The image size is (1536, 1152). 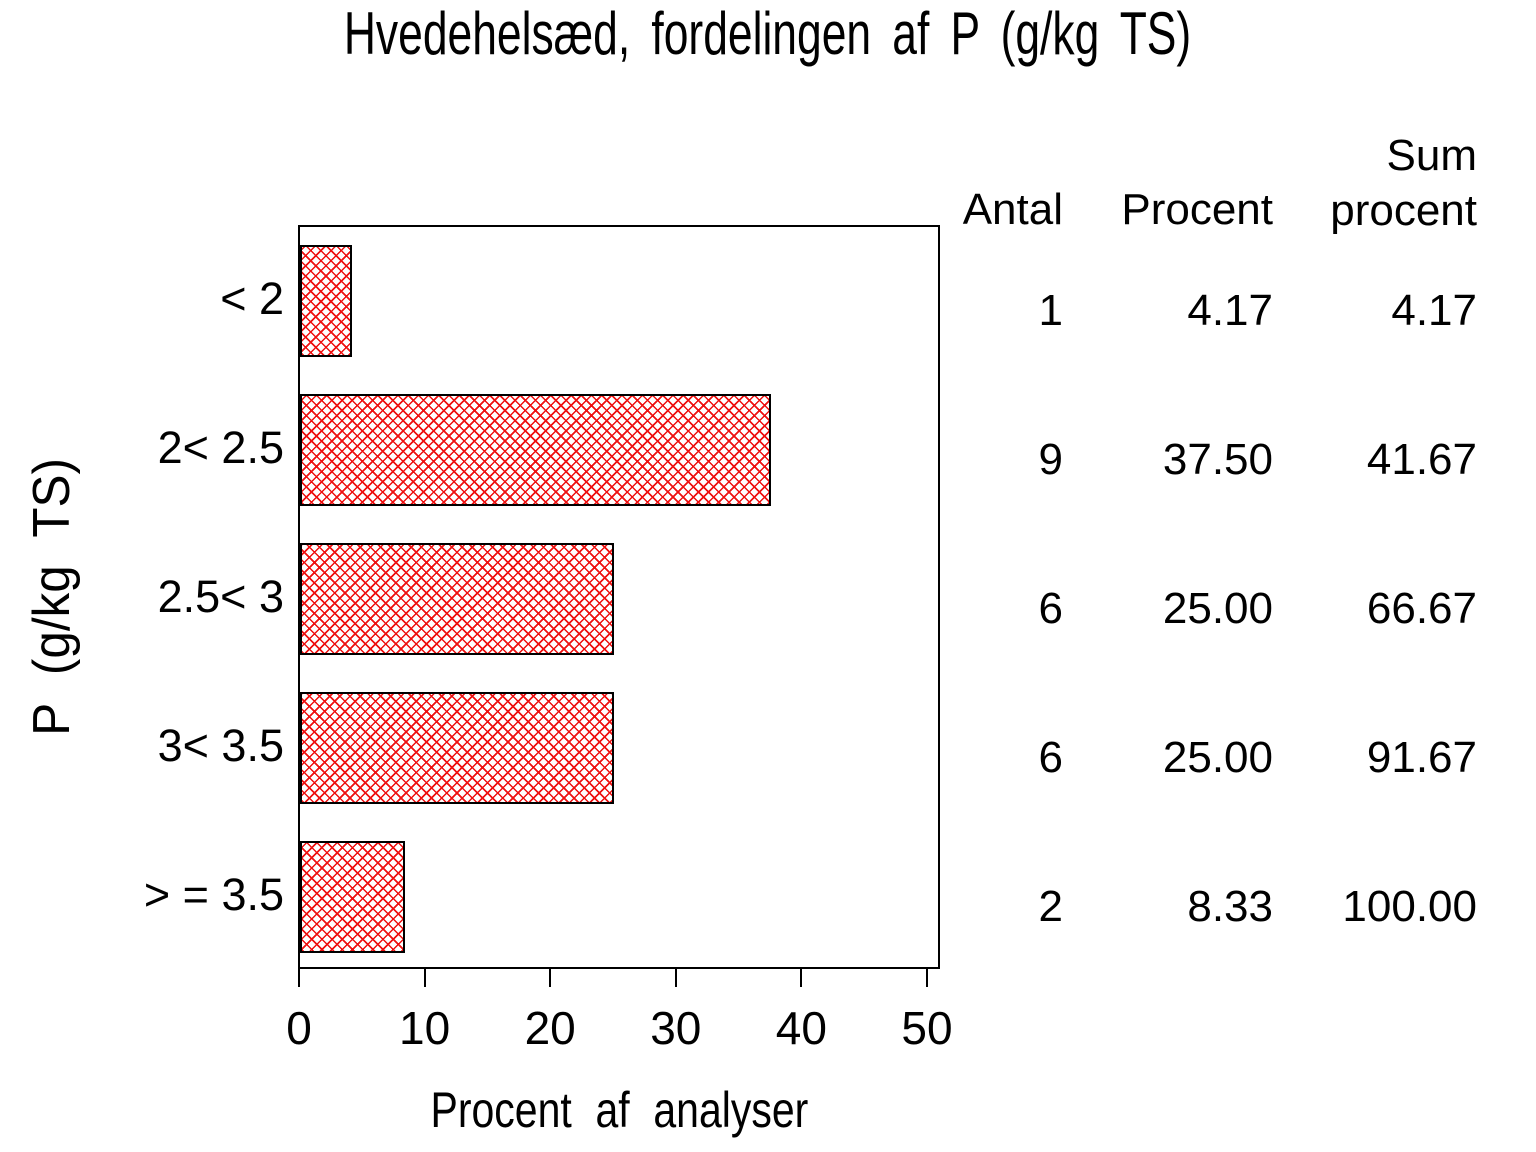 What do you see at coordinates (220, 596) in the screenshot?
I see `y-category-label-2: 2.5< 3` at bounding box center [220, 596].